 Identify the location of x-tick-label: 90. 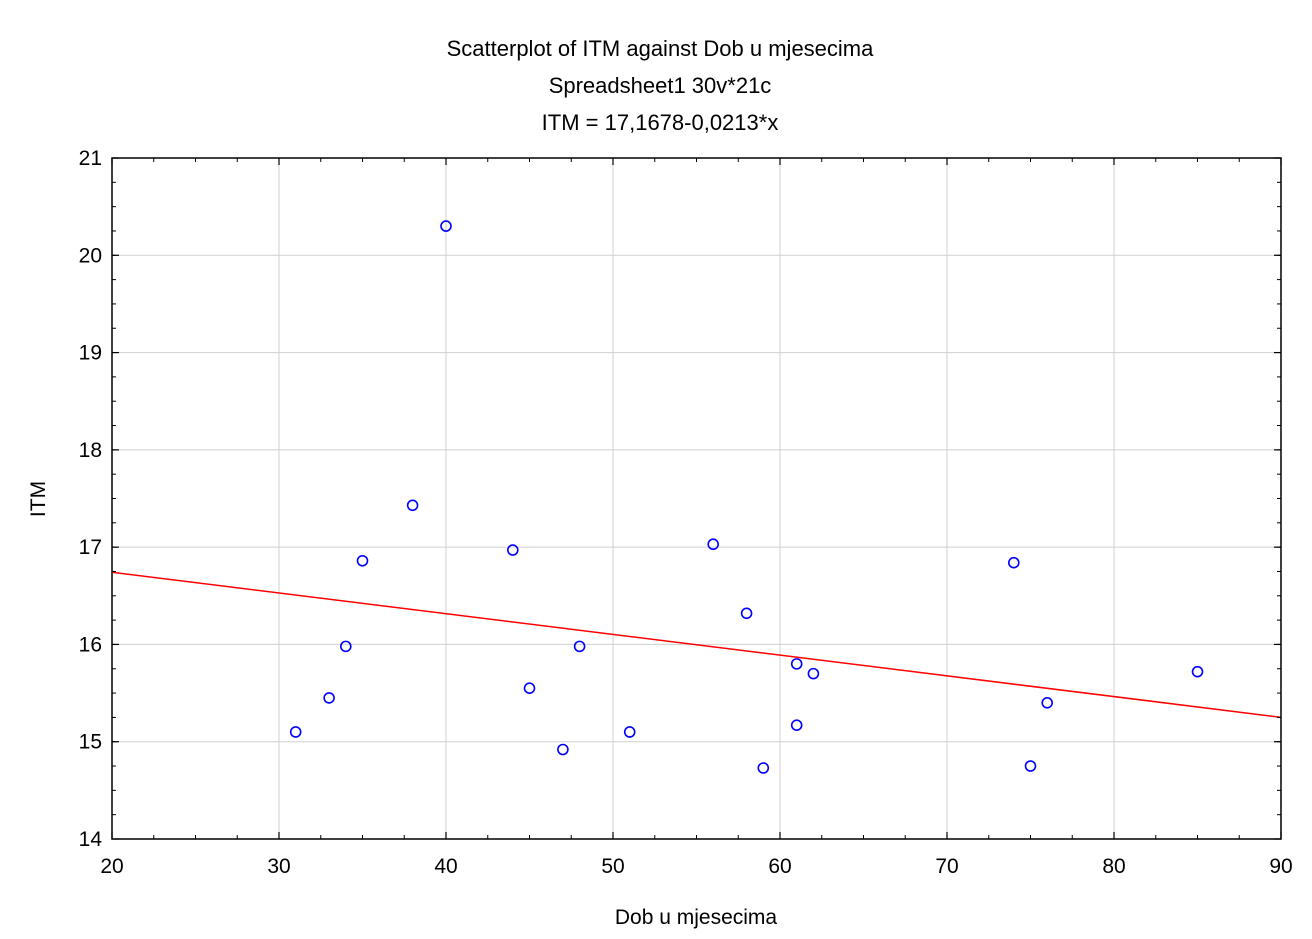
(1280, 866).